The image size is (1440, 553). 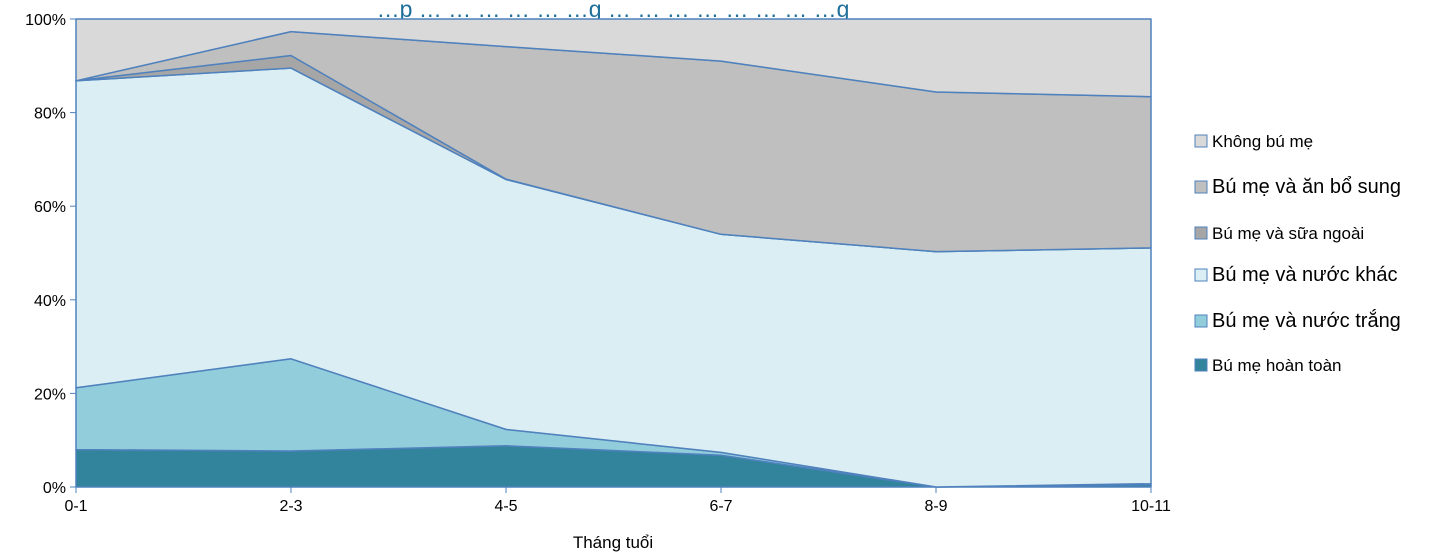 What do you see at coordinates (505, 506) in the screenshot?
I see `x-tick-label: 4-5` at bounding box center [505, 506].